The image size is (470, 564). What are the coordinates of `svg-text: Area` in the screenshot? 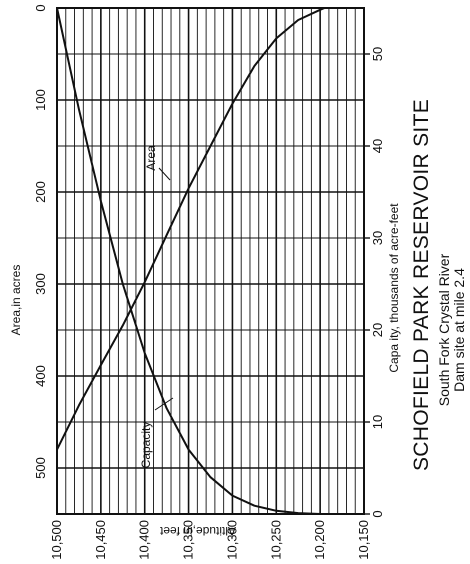 It's located at (151, 158).